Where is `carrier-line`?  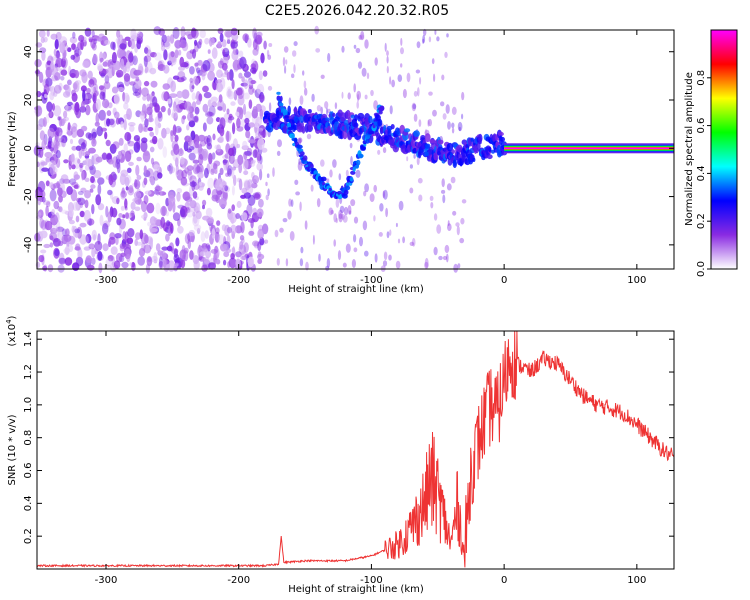 carrier-line is located at coordinates (589, 148).